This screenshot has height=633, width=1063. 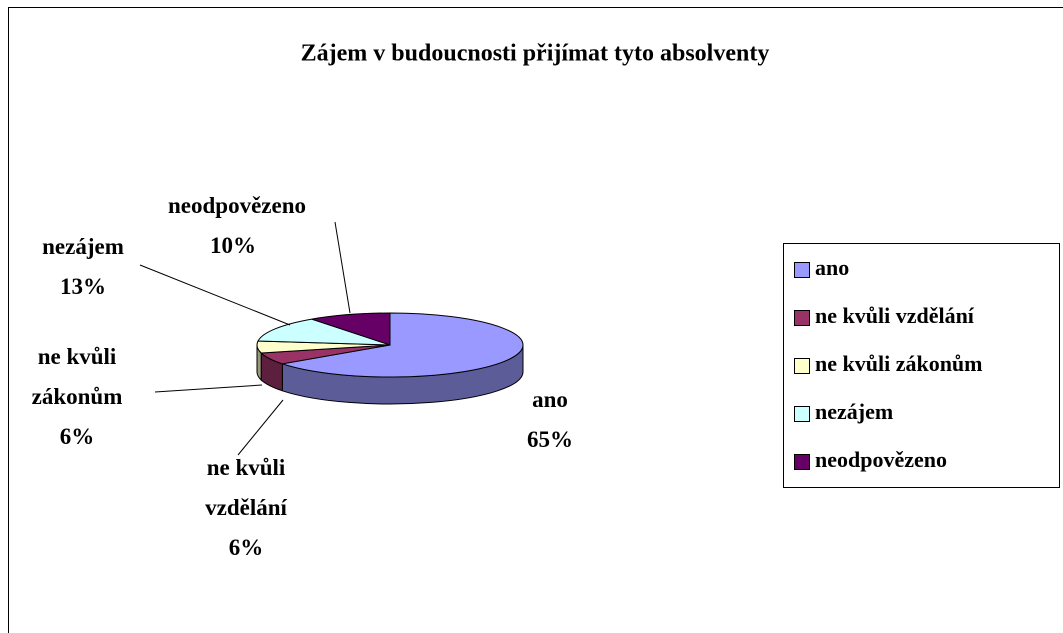 What do you see at coordinates (83, 246) in the screenshot?
I see `data-label-name: nezájem` at bounding box center [83, 246].